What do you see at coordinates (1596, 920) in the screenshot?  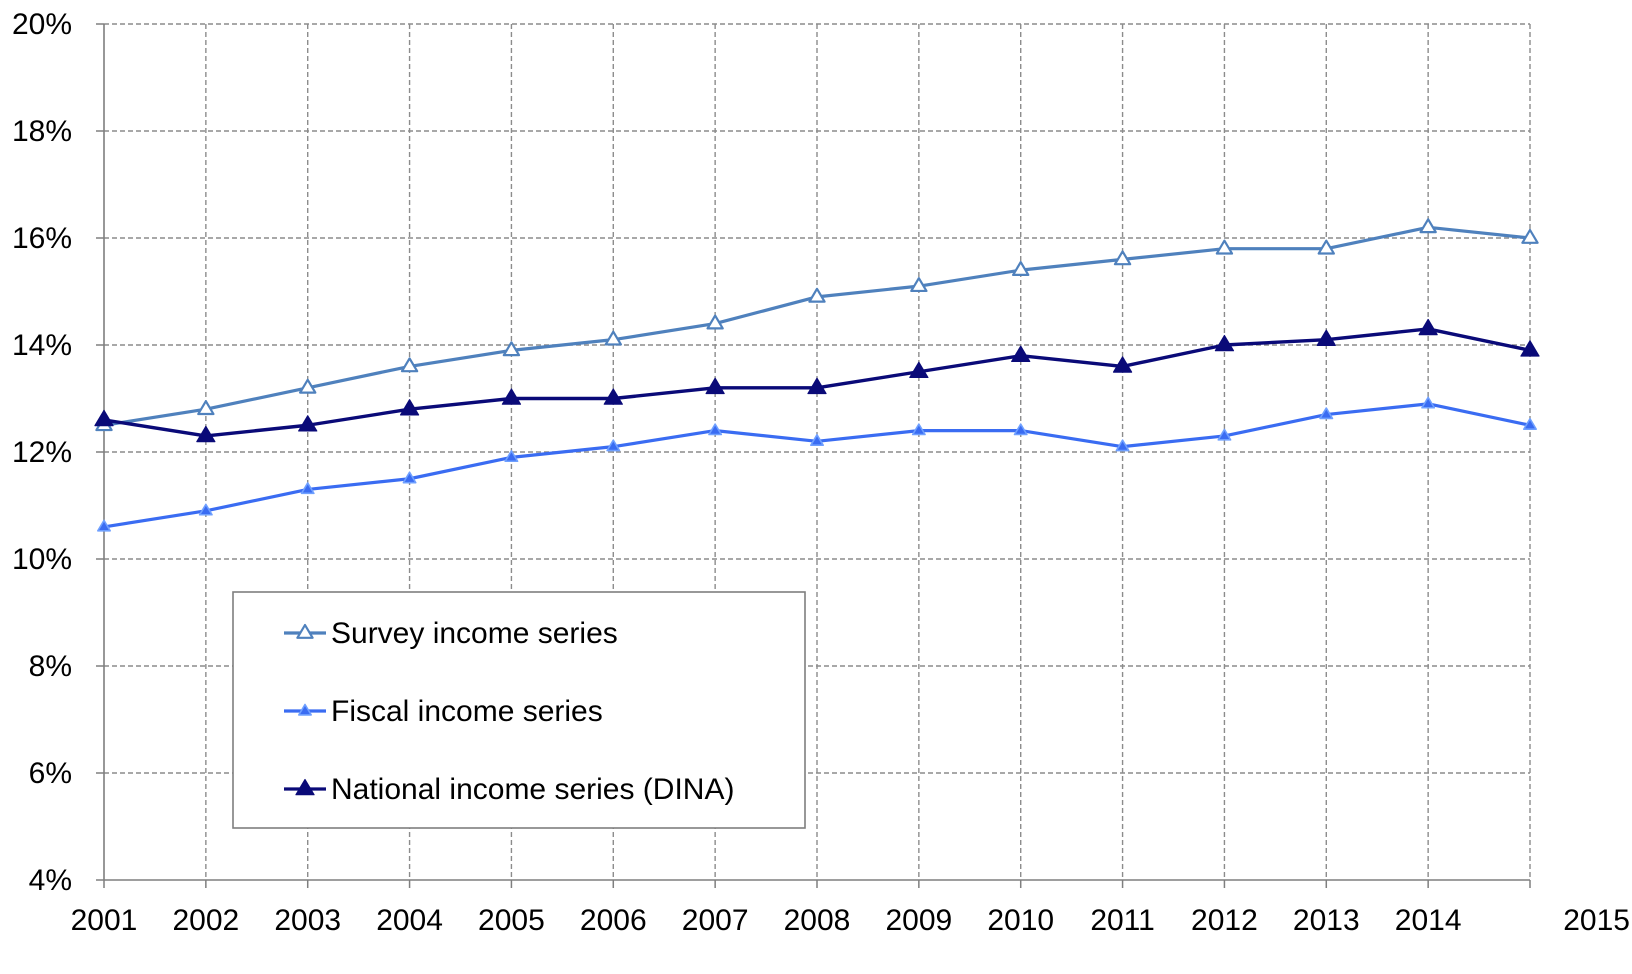 I see `x-tick-label: 2015` at bounding box center [1596, 920].